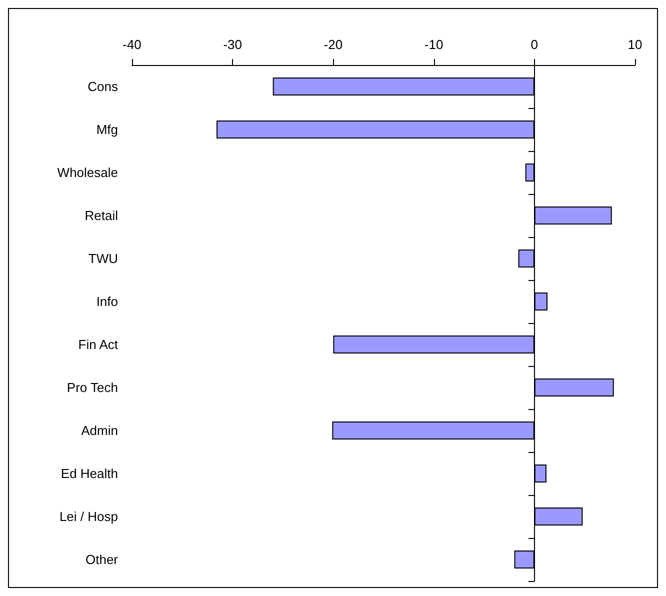 The height and width of the screenshot is (596, 666). Describe the element at coordinates (232, 44) in the screenshot. I see `x-tick-label: -30` at that location.